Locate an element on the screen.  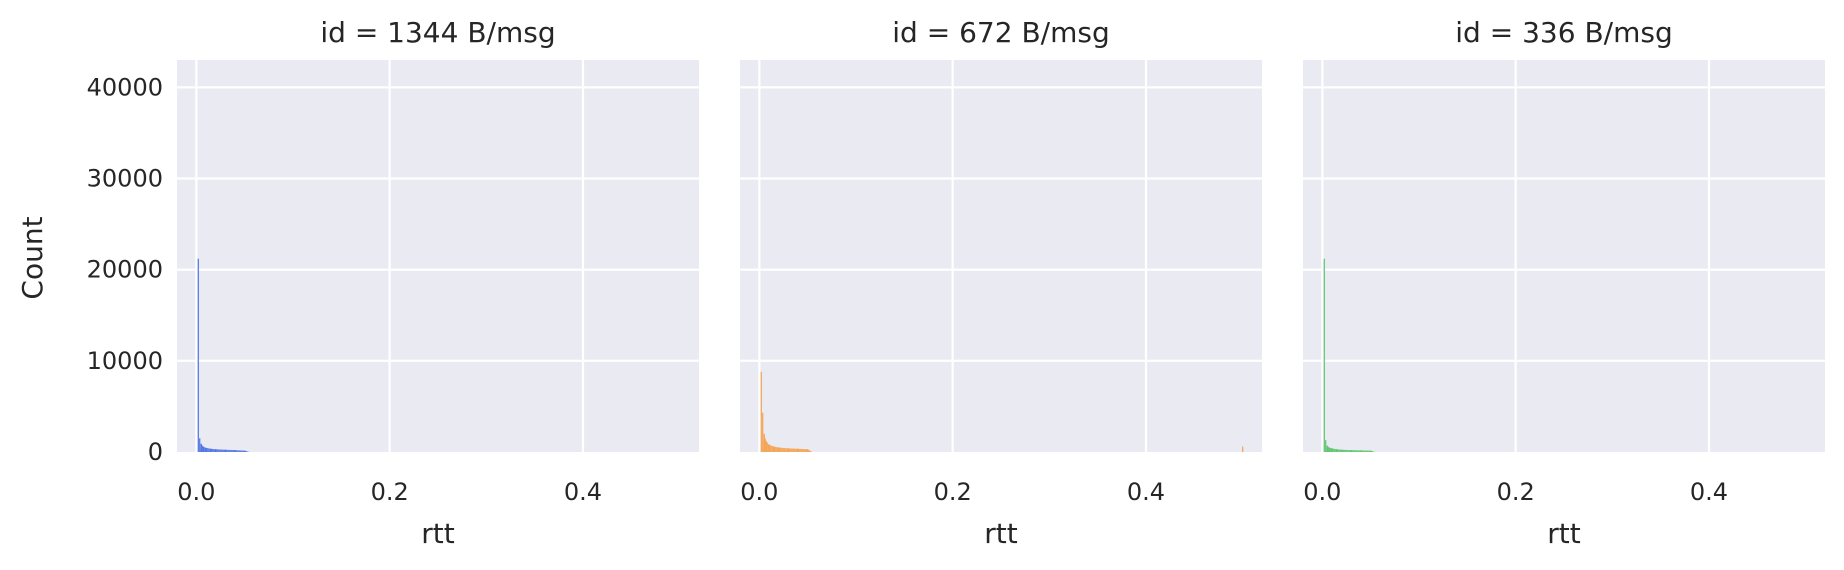
y-tick-label: 10000 is located at coordinates (125, 361).